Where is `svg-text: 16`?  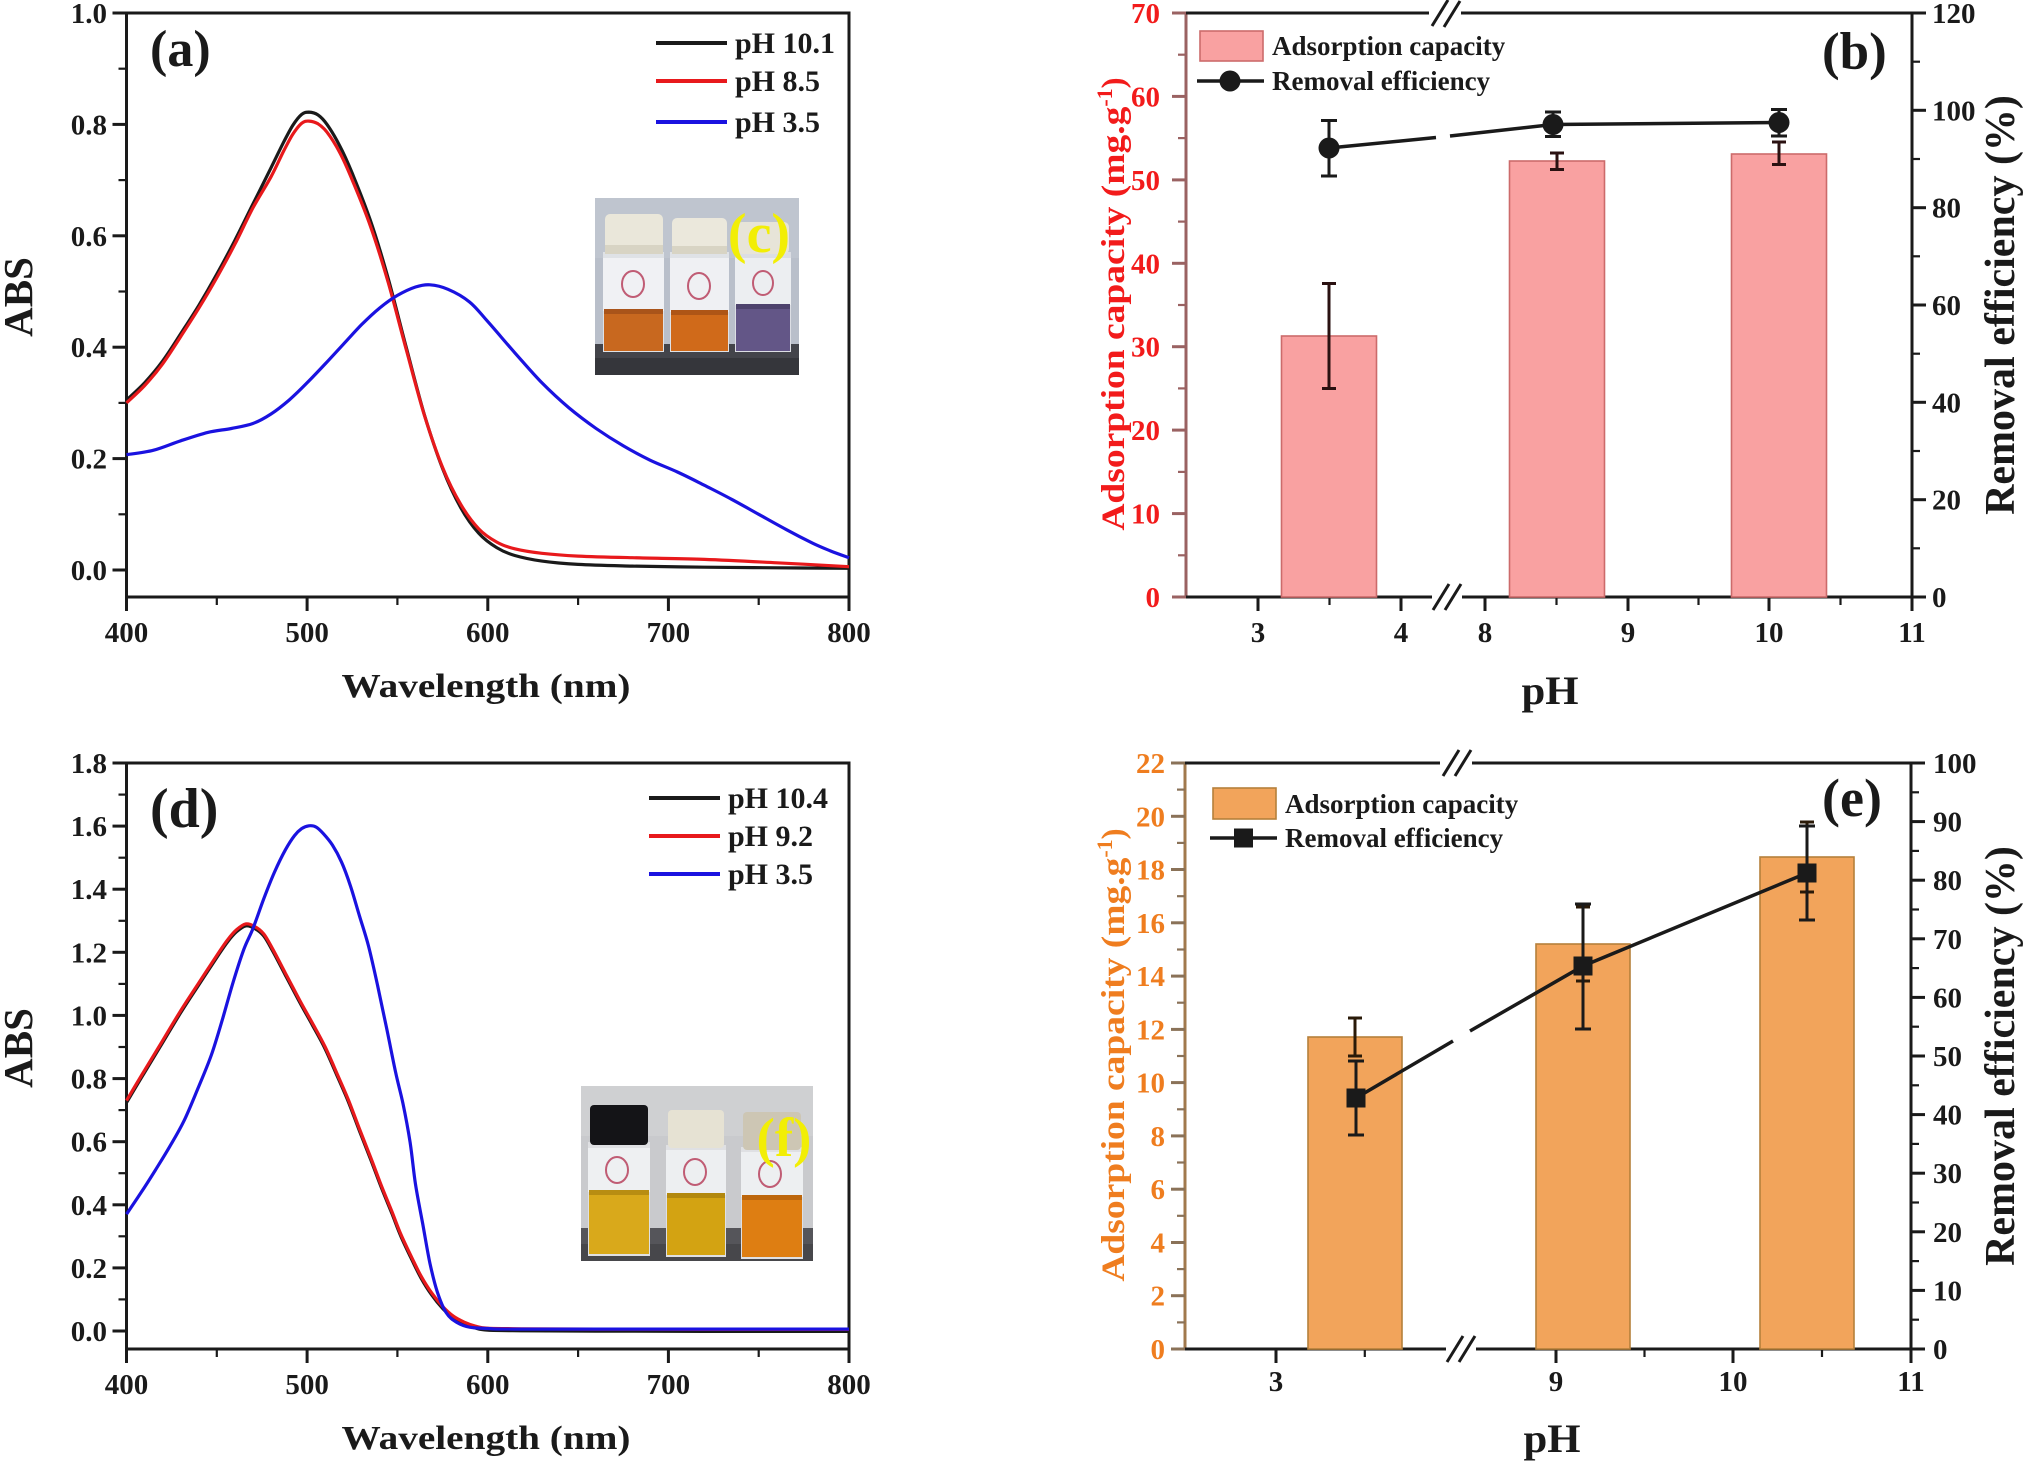
svg-text: 16 is located at coordinates (1150, 924).